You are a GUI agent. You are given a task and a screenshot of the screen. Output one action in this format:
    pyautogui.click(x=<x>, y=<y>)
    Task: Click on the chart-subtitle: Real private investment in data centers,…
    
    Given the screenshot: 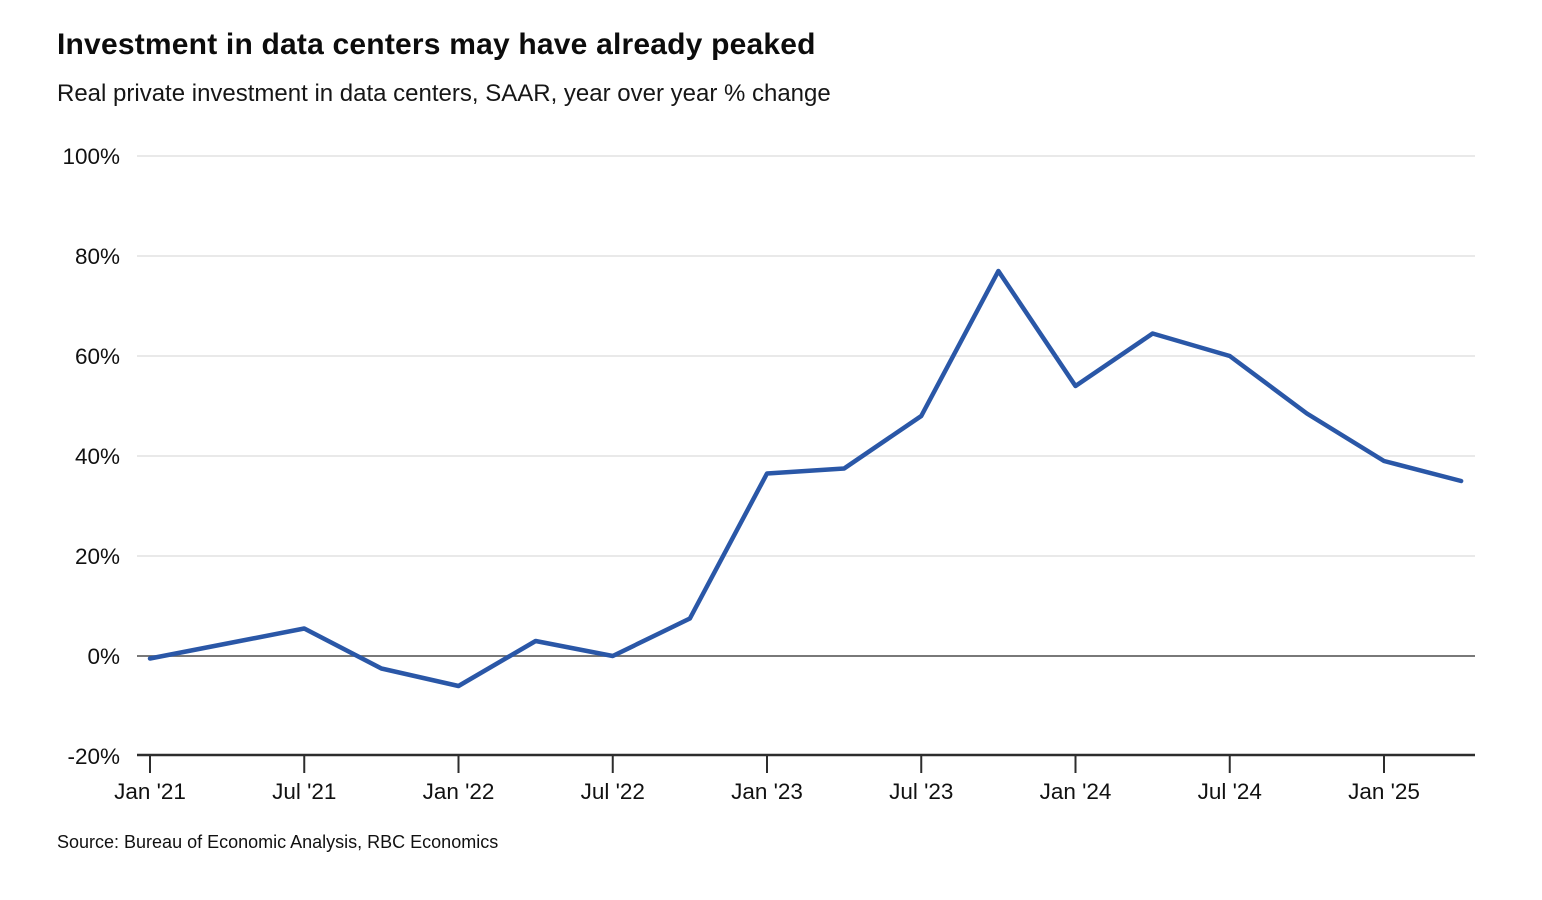 What is the action you would take?
    pyautogui.click(x=444, y=93)
    